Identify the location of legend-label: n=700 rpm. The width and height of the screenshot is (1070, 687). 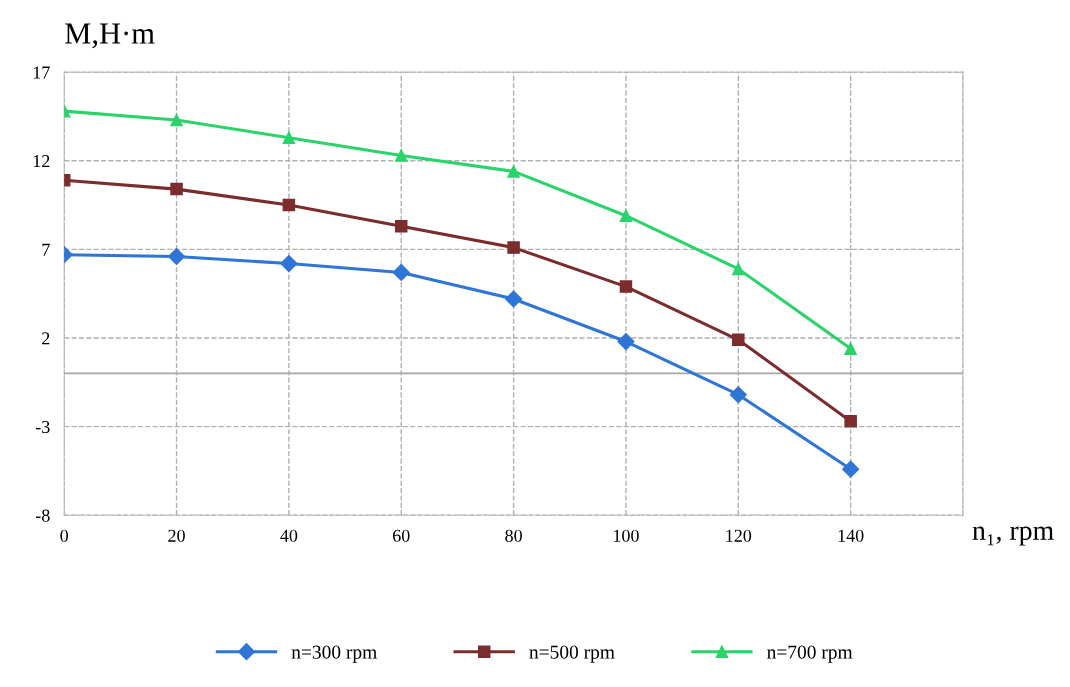
(810, 654).